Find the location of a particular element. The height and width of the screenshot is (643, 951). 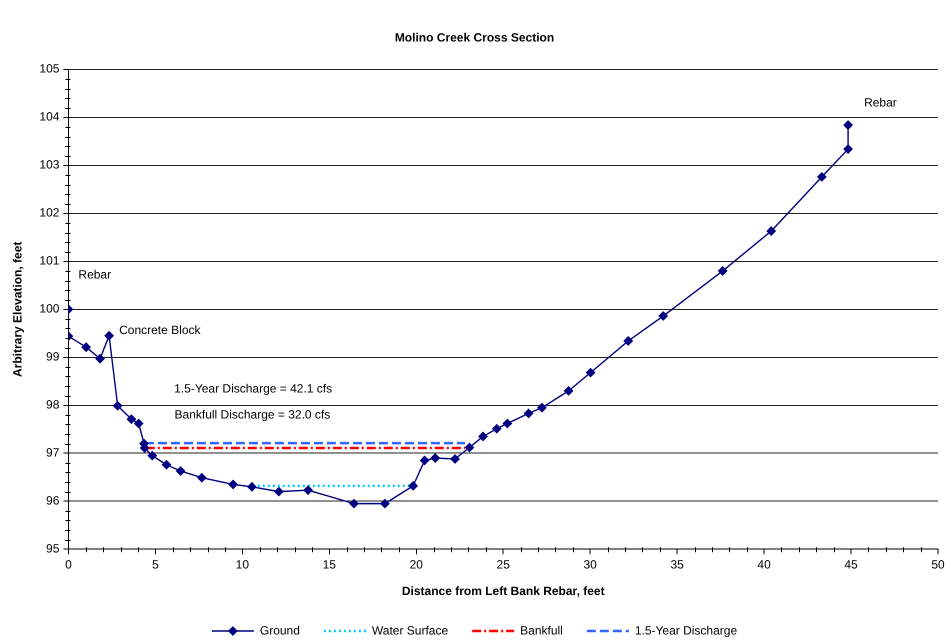

annotation: Bankfull Discharge = 32.0 cfs is located at coordinates (252, 414).